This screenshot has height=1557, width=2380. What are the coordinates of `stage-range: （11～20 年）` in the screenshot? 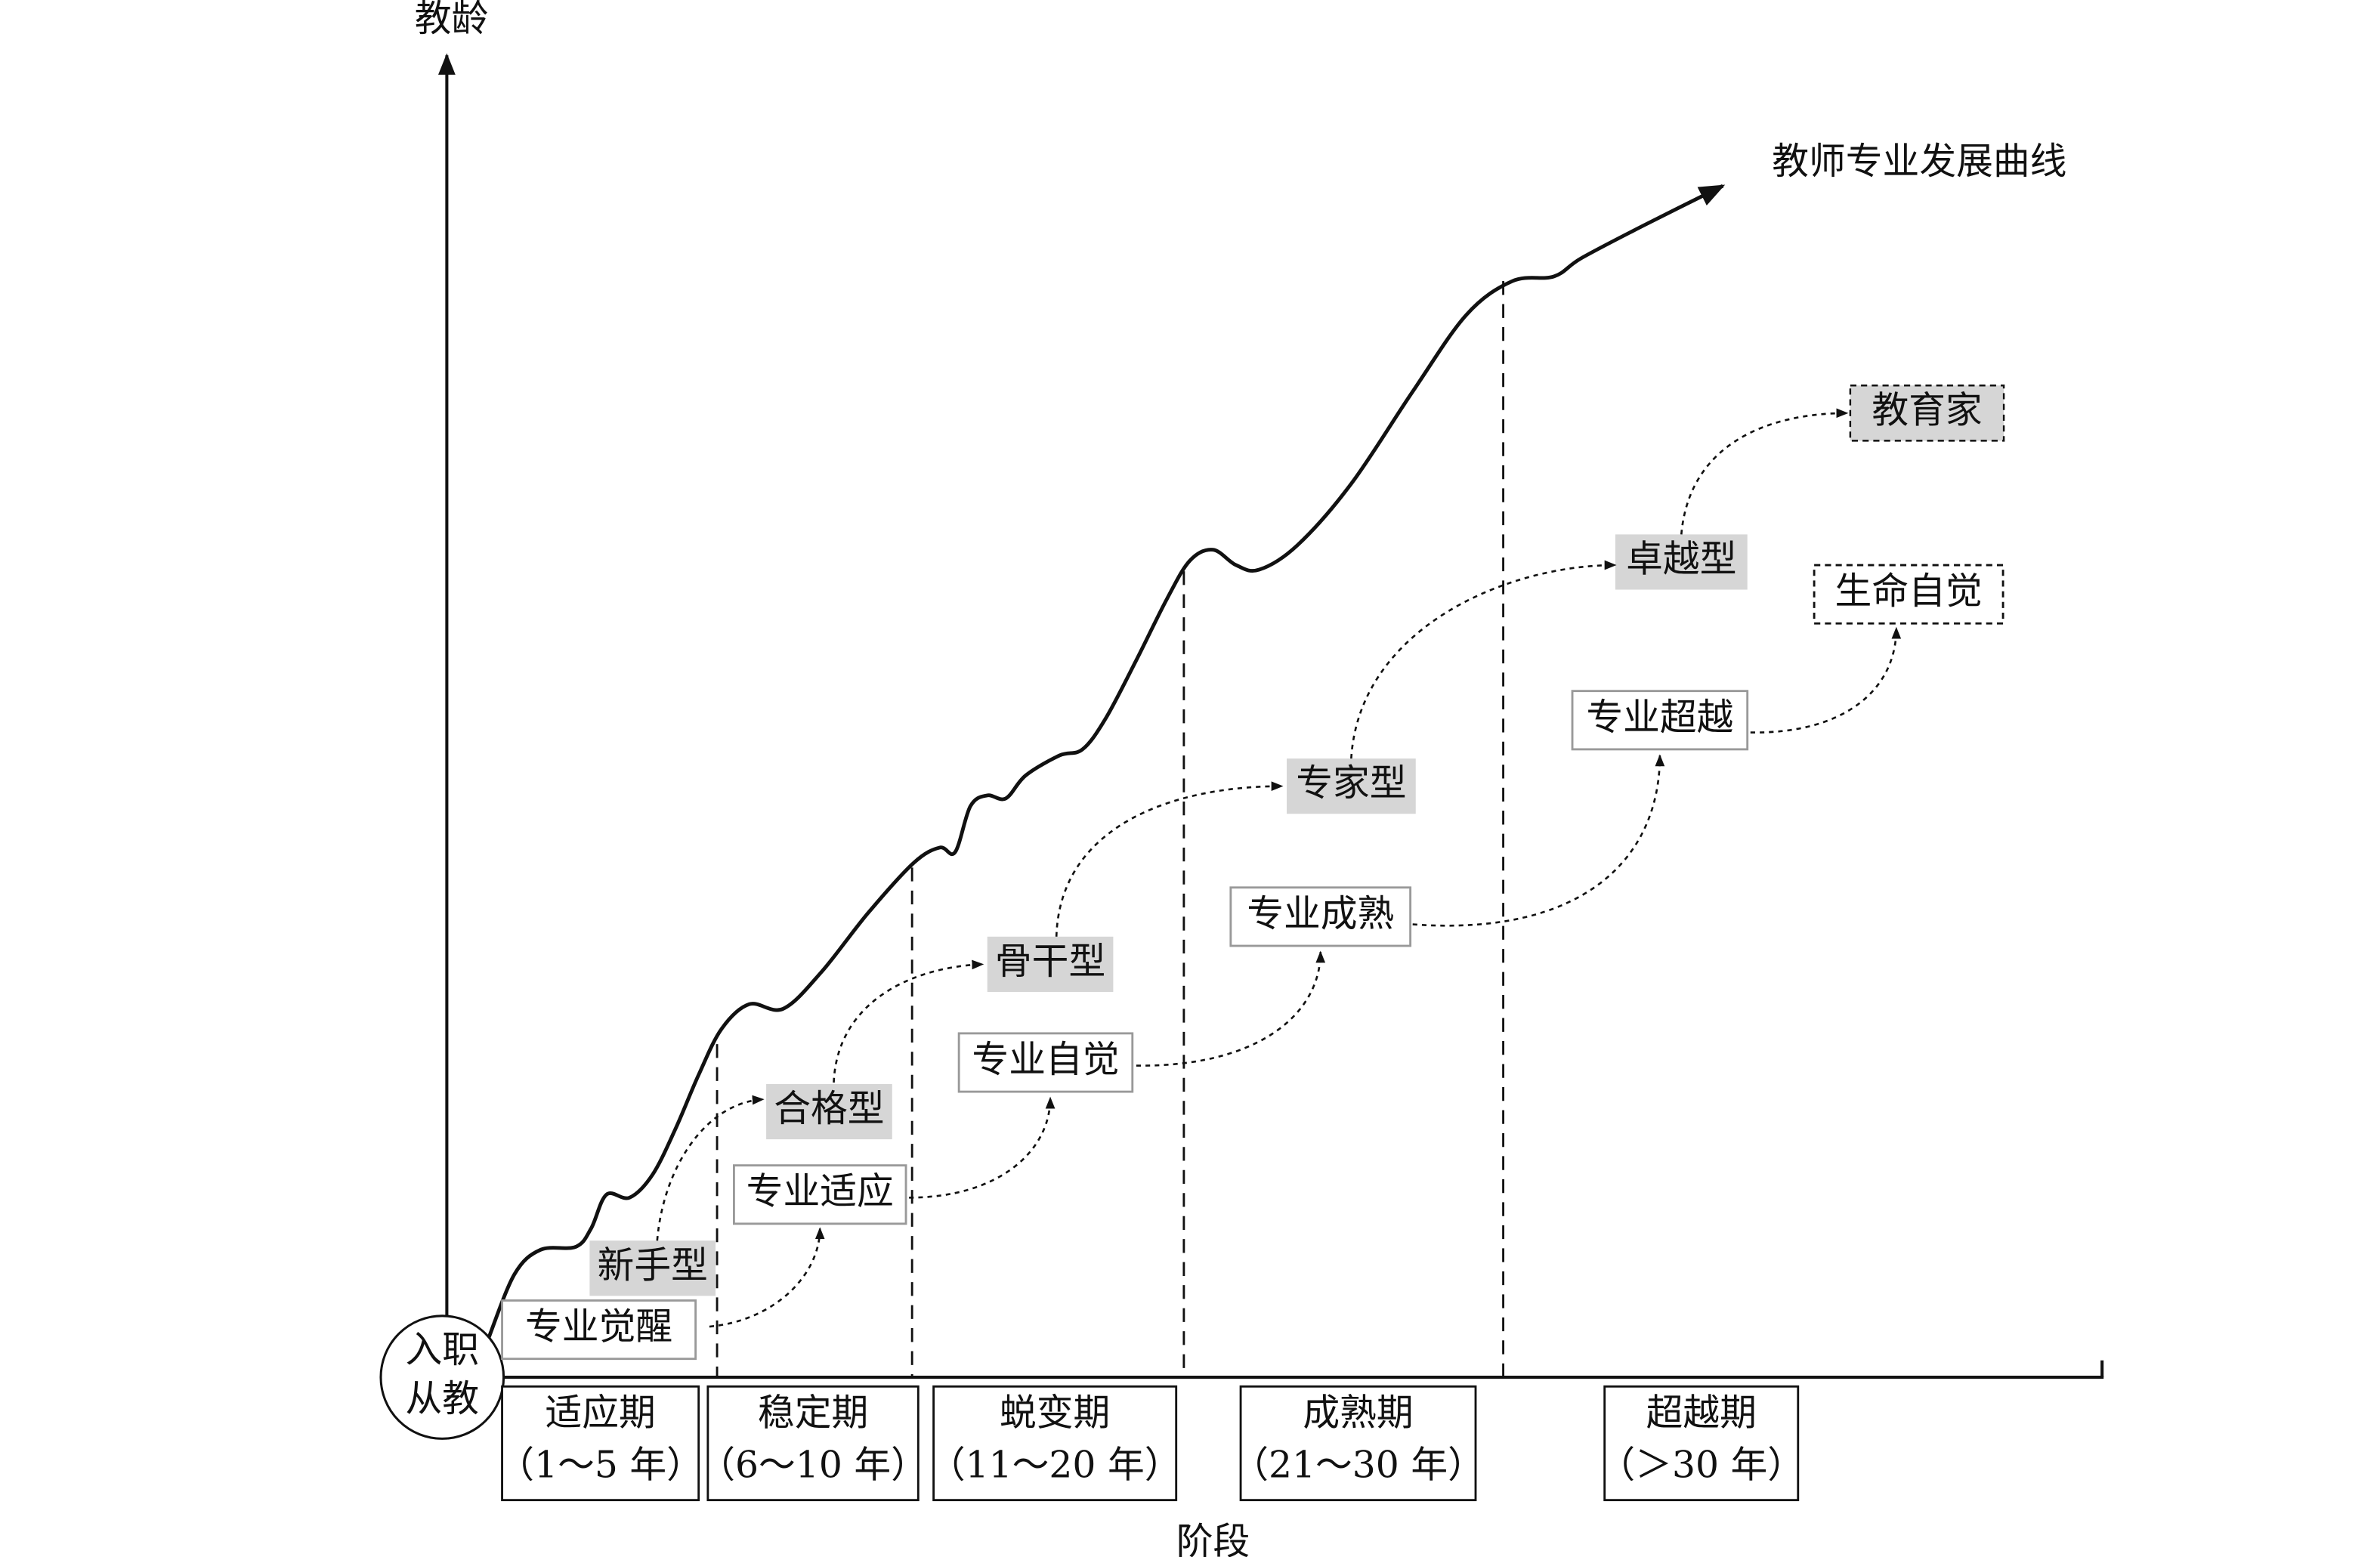 It's located at (1055, 1464).